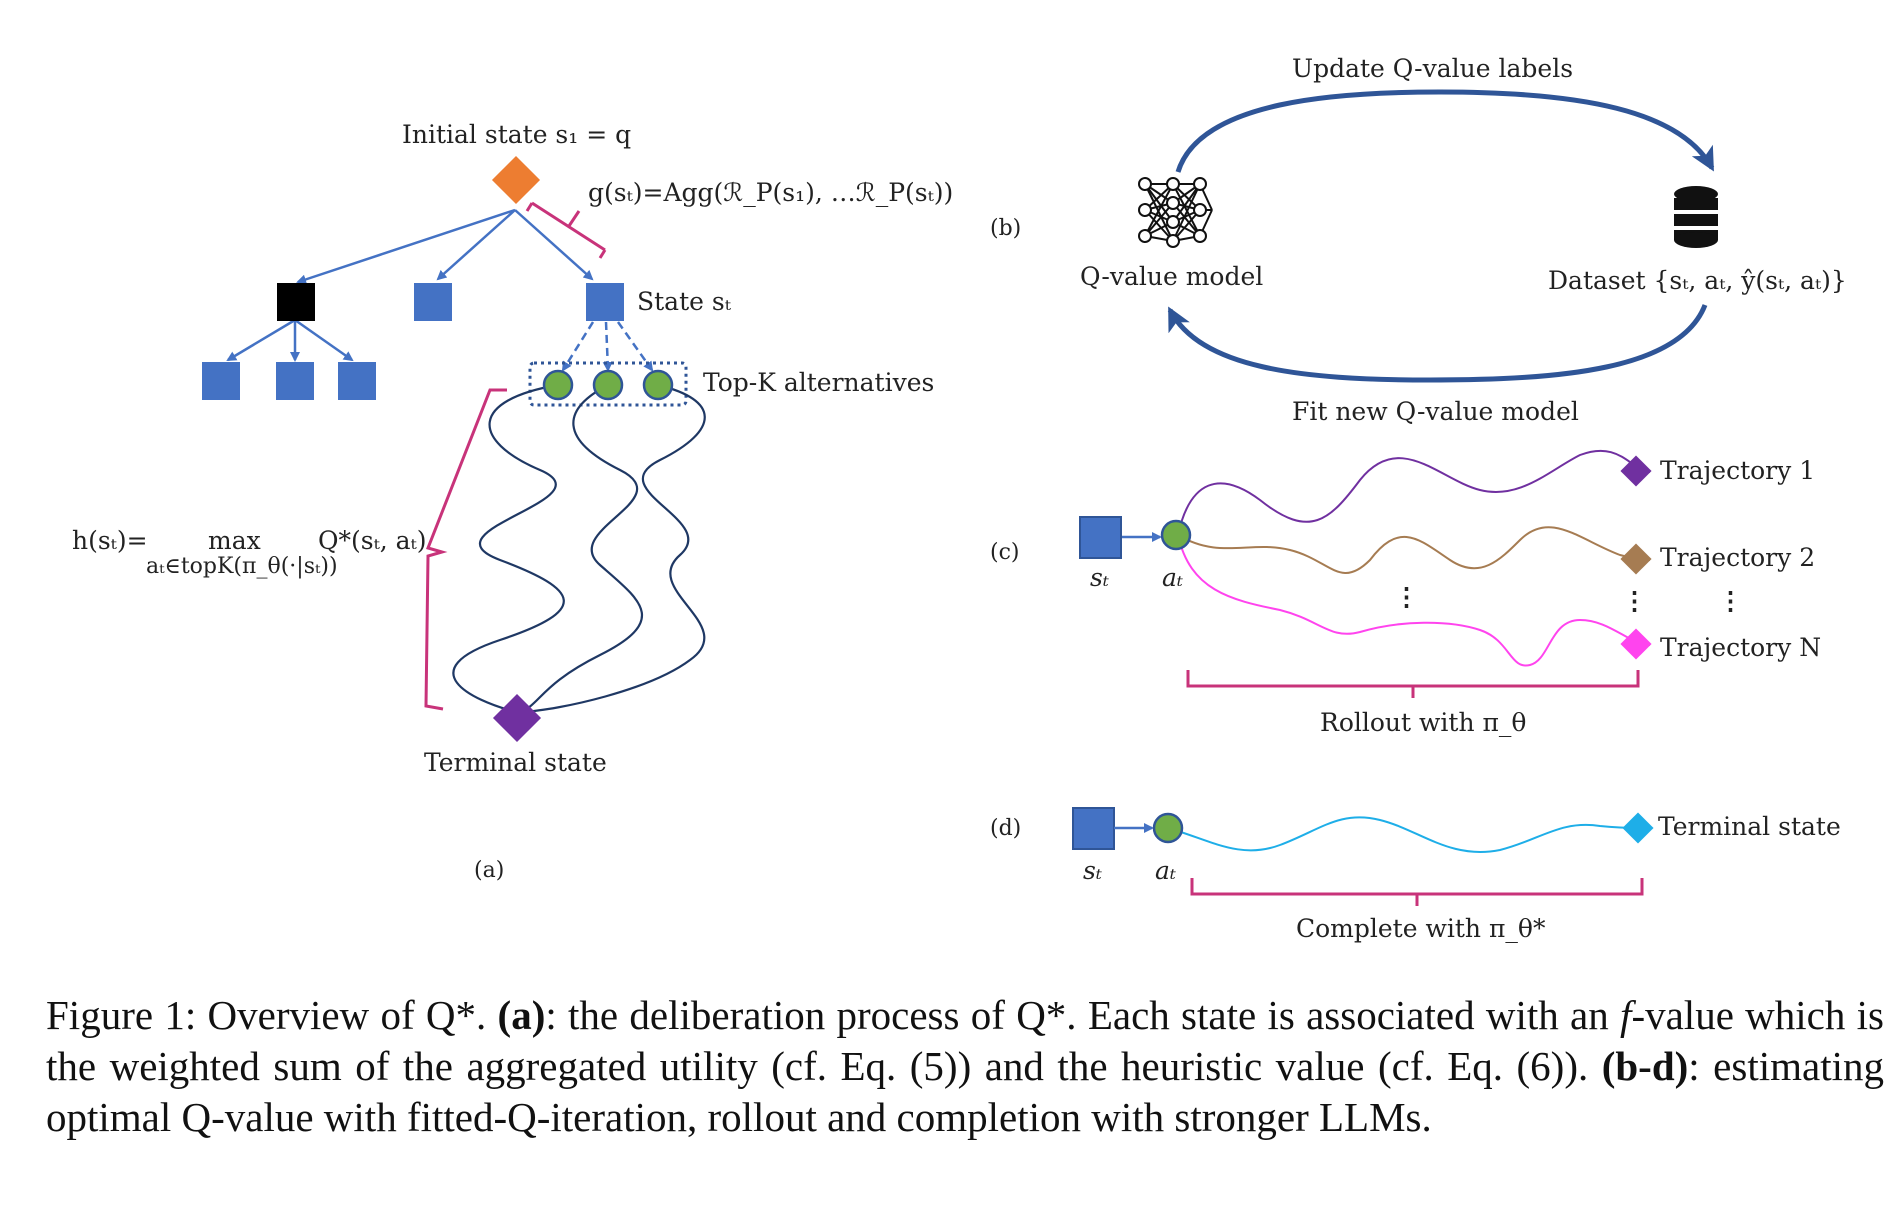  What do you see at coordinates (489, 870) in the screenshot?
I see `panel-a-label: (a)` at bounding box center [489, 870].